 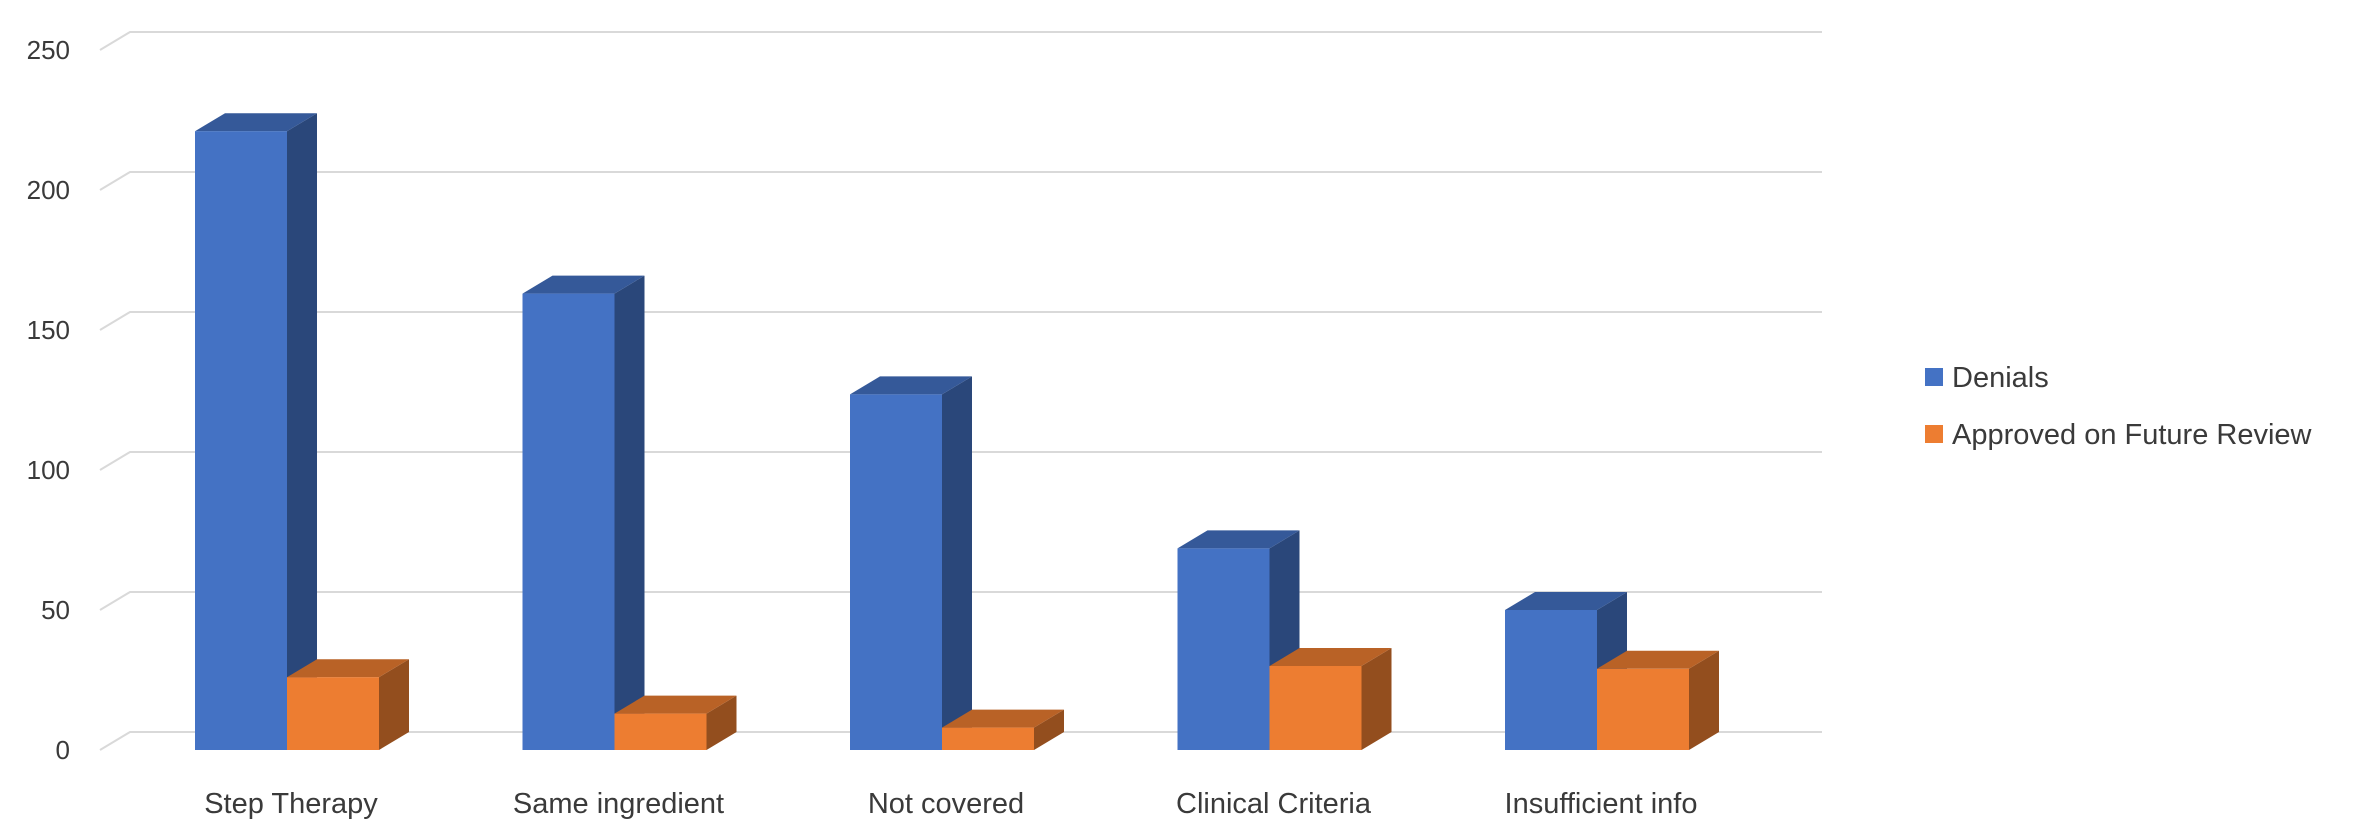 I want to click on y-tick-label: 200, so click(x=48, y=190).